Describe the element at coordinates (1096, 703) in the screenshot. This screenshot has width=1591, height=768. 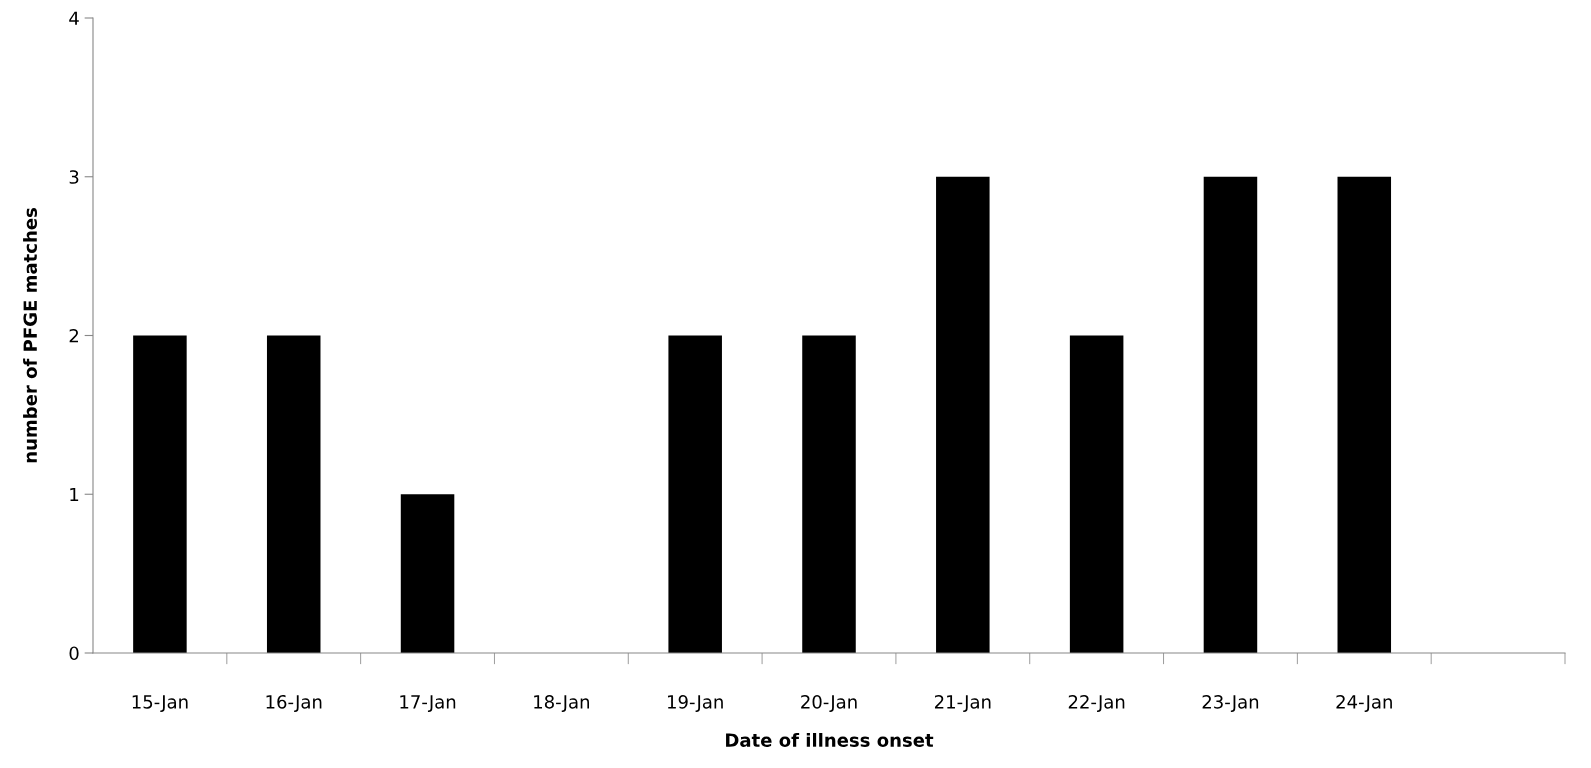
I see `x-tick-label: 22-Jan` at that location.